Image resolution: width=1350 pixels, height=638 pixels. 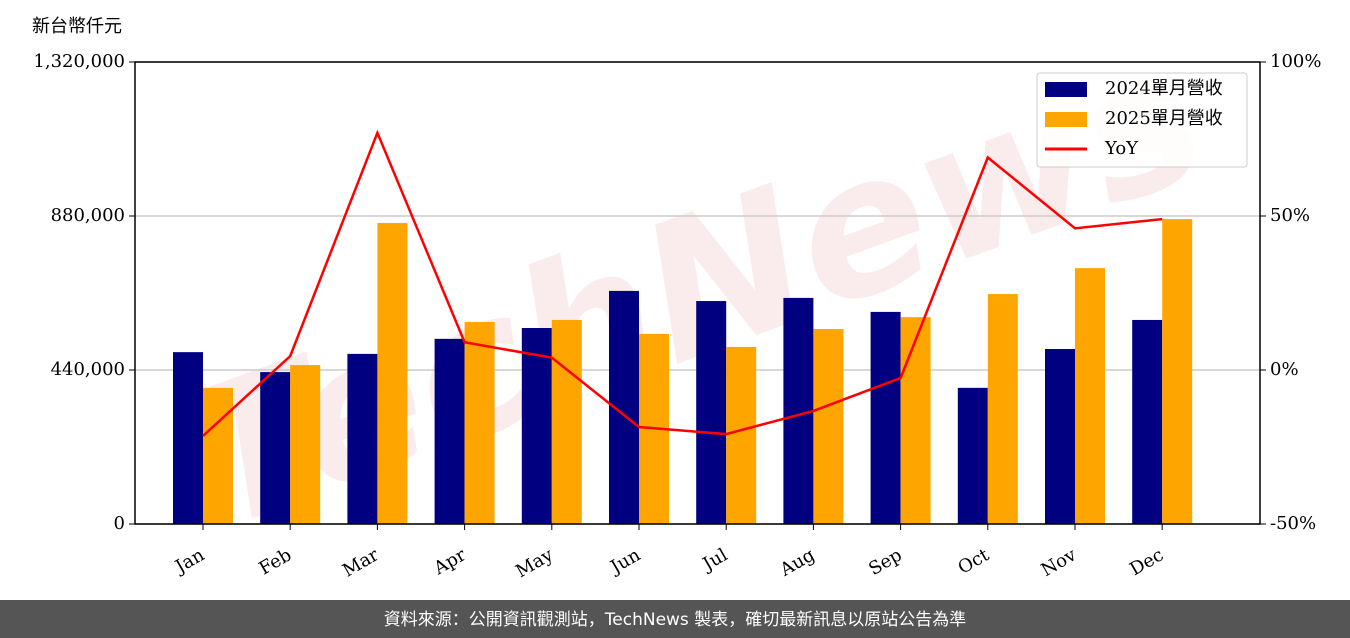 What do you see at coordinates (1121, 148) in the screenshot?
I see `legend-label: YoY` at bounding box center [1121, 148].